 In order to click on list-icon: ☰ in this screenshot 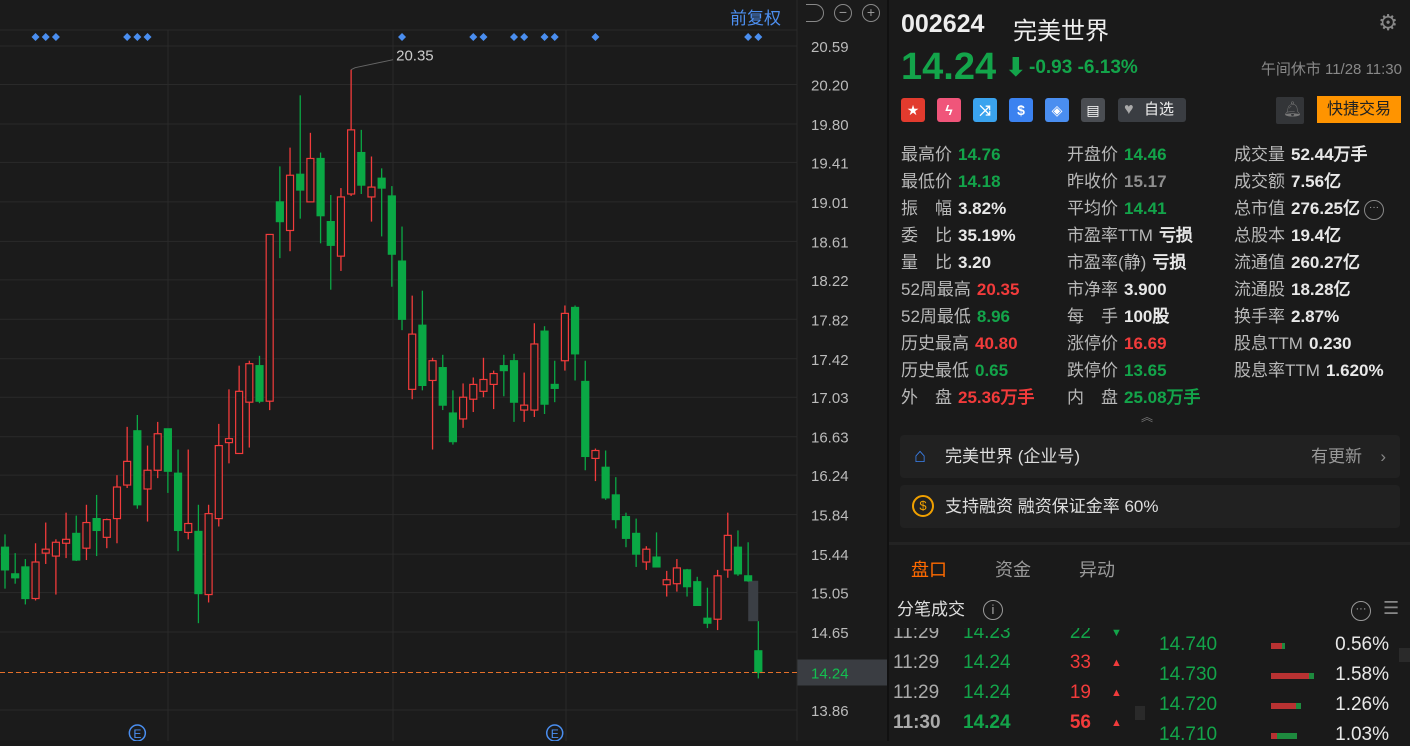, I will do `click(1391, 608)`.